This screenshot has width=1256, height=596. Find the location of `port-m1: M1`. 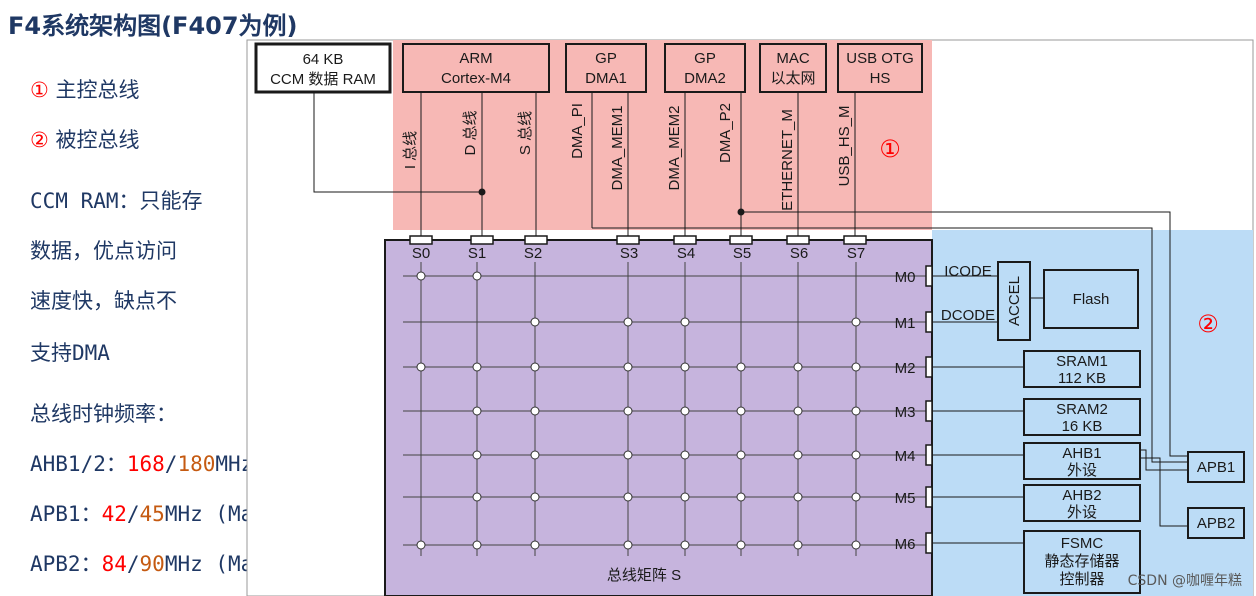

port-m1: M1 is located at coordinates (905, 323).